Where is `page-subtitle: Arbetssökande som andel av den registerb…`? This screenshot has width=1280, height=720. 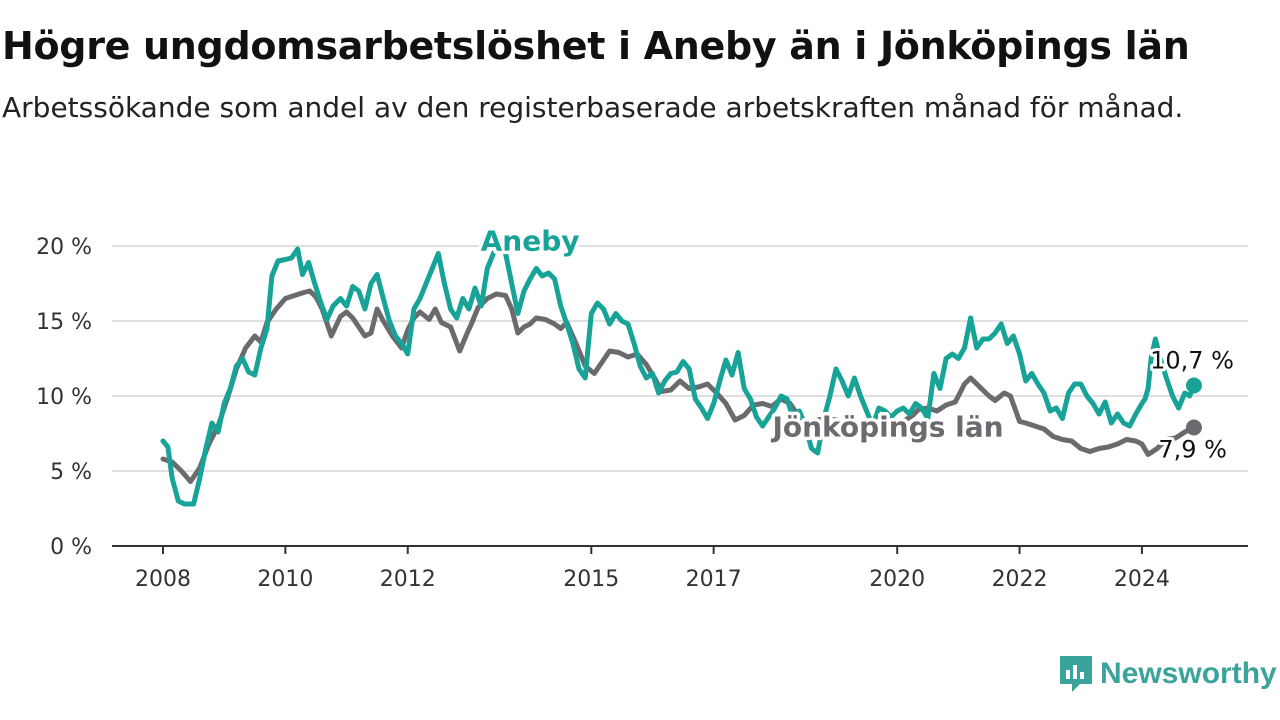 page-subtitle: Arbetssökande som andel av den registerb… is located at coordinates (593, 107).